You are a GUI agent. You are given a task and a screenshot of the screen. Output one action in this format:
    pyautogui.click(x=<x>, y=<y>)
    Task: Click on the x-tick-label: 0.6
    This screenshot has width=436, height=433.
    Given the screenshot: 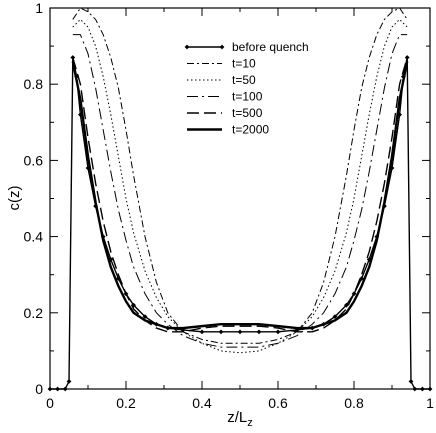 What is the action you would take?
    pyautogui.click(x=278, y=403)
    